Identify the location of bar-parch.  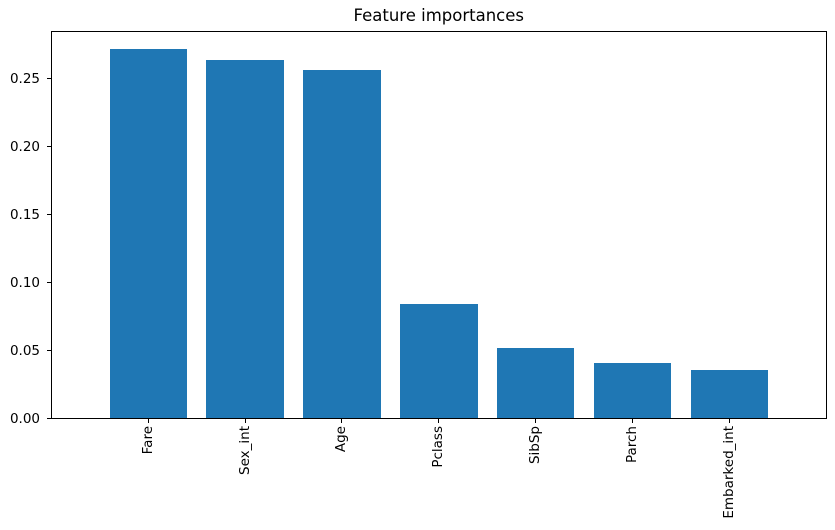
(632, 390).